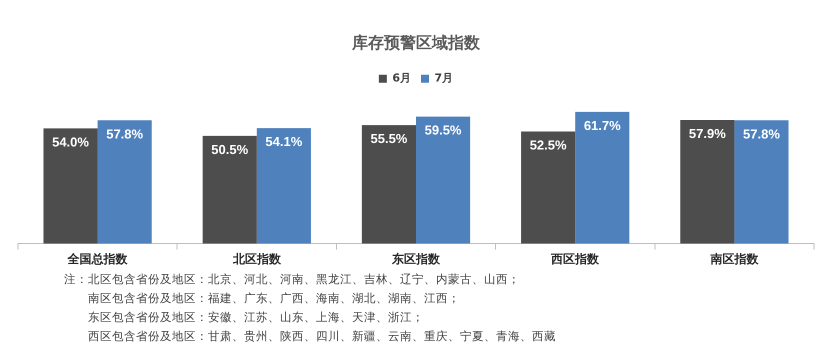 The height and width of the screenshot is (348, 832). Describe the element at coordinates (274, 298) in the screenshot. I see `text: 南区包含省份及地区：福建、广东、广西、海南、湖北、湖南、江西；` at that location.